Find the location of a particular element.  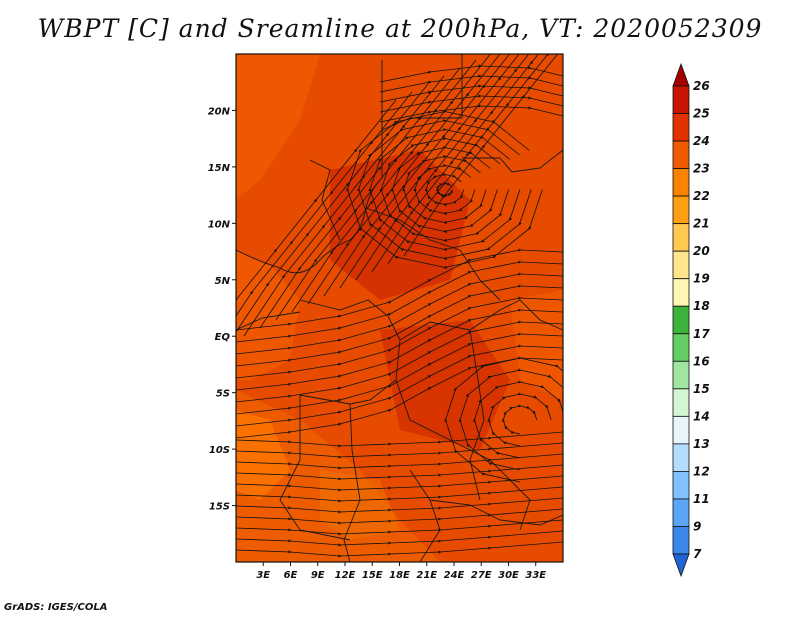

lon-tick-label: 24E is located at coordinates (454, 575).